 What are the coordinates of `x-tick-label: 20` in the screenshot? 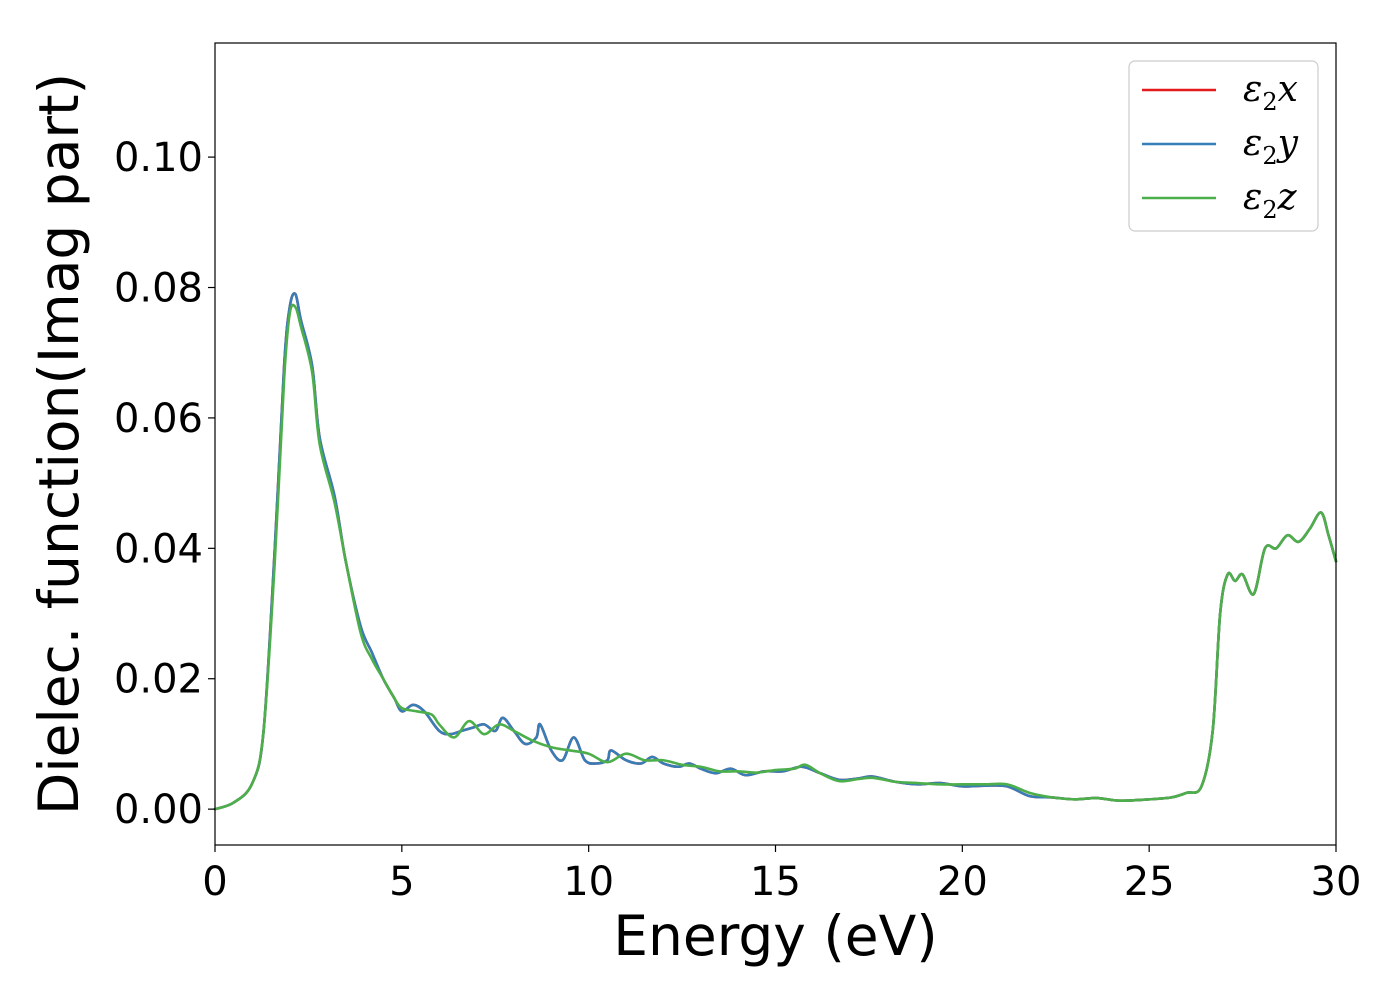 It's located at (962, 882).